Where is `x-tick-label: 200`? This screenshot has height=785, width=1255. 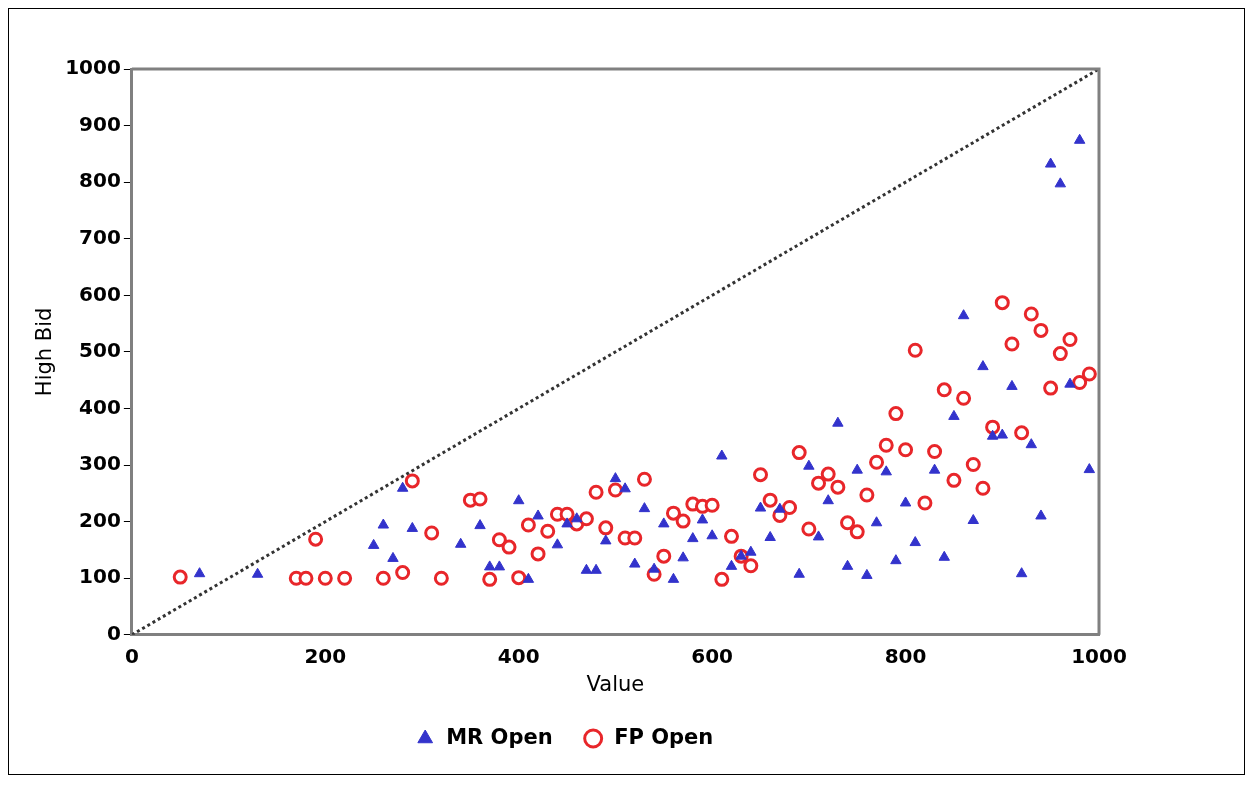
x-tick-label: 200 is located at coordinates (325, 656).